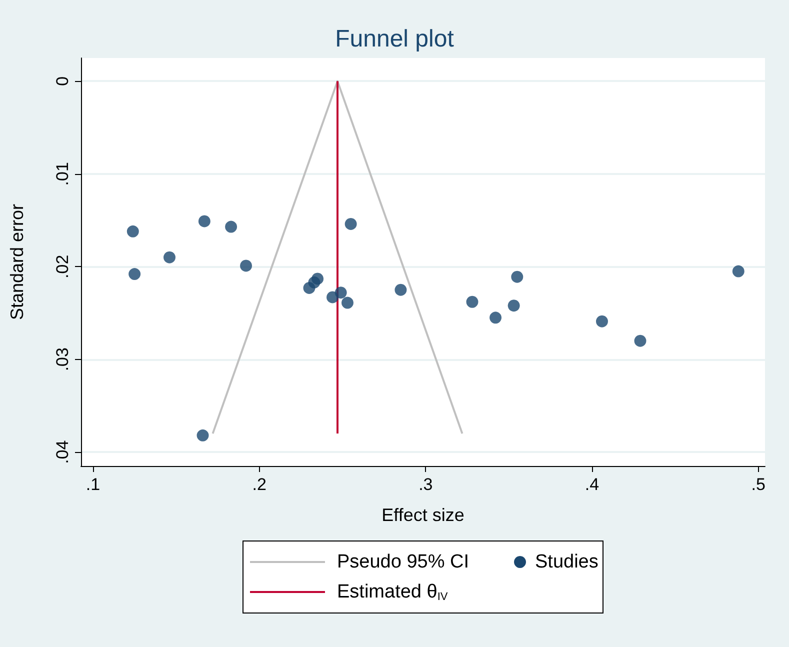 The image size is (789, 647). What do you see at coordinates (93, 484) in the screenshot?
I see `x-tick-label: .1` at bounding box center [93, 484].